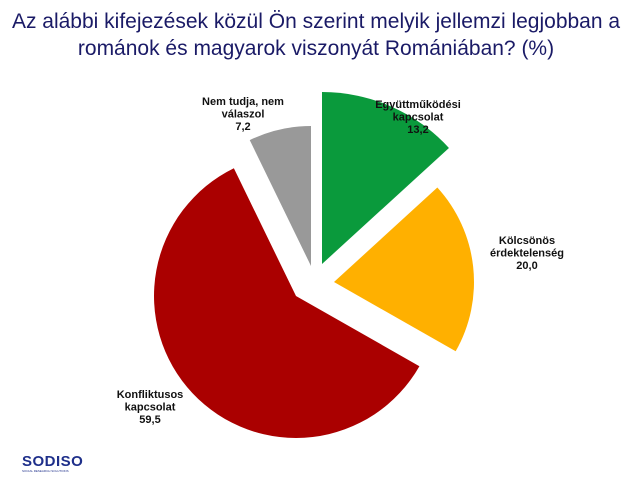 This screenshot has width=632, height=484. I want to click on slice-label-nem-tudja-nem-valaszol: Nem tudja, nem válaszol 7,2, so click(243, 114).